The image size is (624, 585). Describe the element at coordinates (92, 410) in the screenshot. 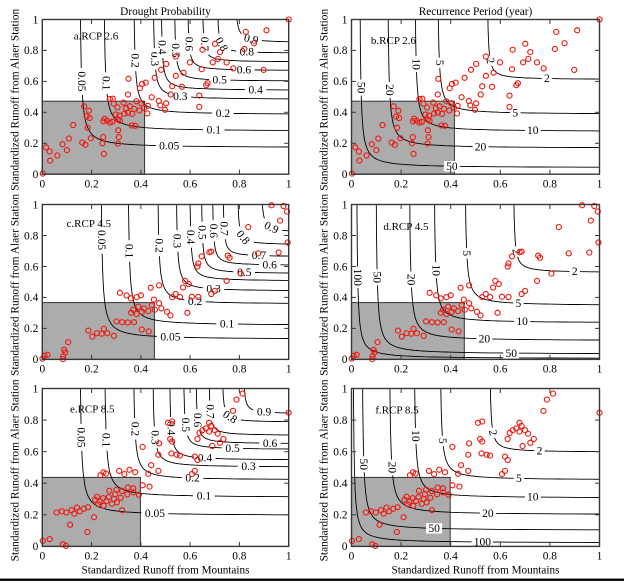

I see `svg-text: e.RCP 8.5` at that location.